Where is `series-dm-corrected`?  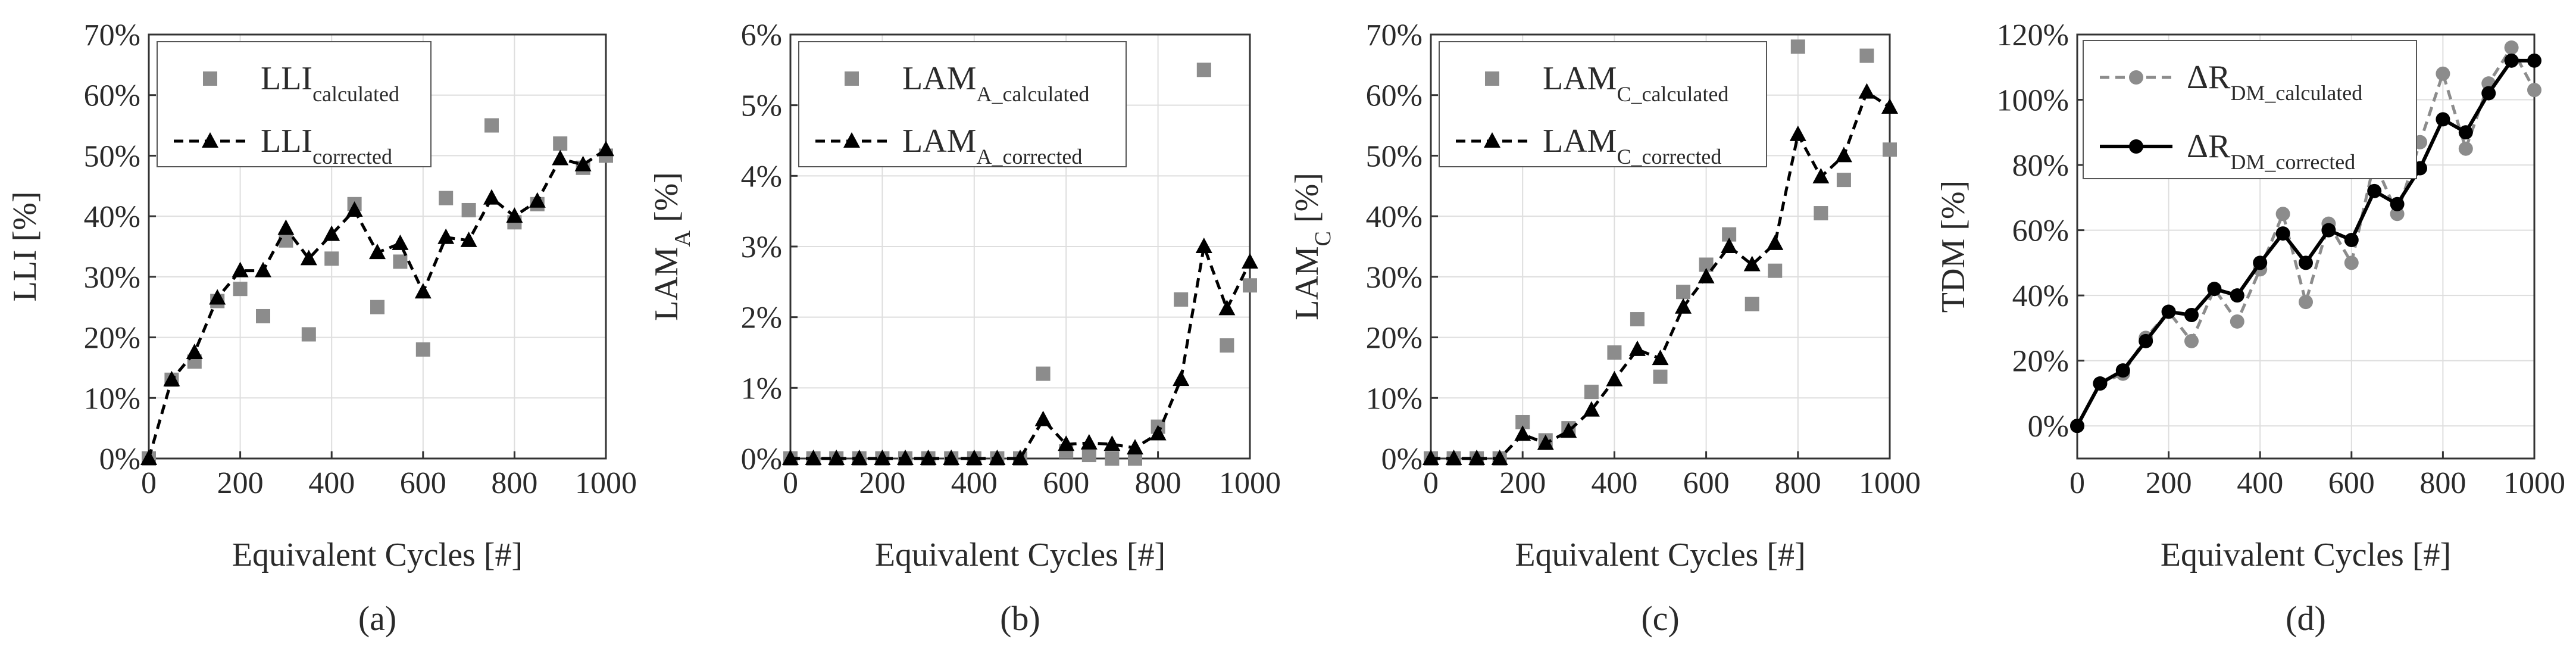
series-dm-corrected is located at coordinates (2305, 243).